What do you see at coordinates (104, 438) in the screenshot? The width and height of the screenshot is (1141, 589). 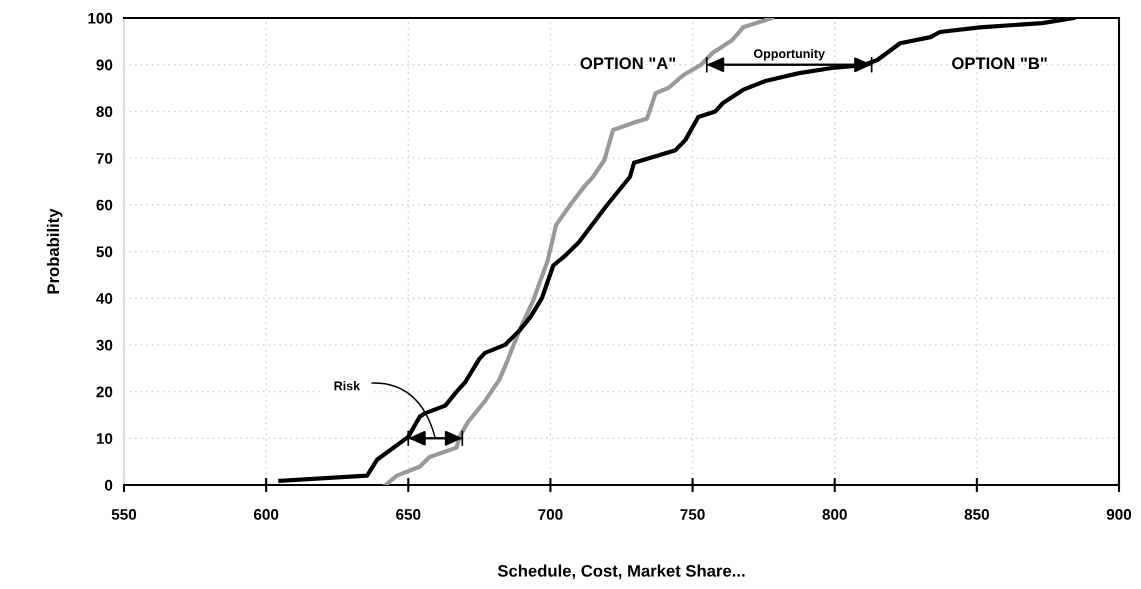 I see `y-tick-label: 10` at bounding box center [104, 438].